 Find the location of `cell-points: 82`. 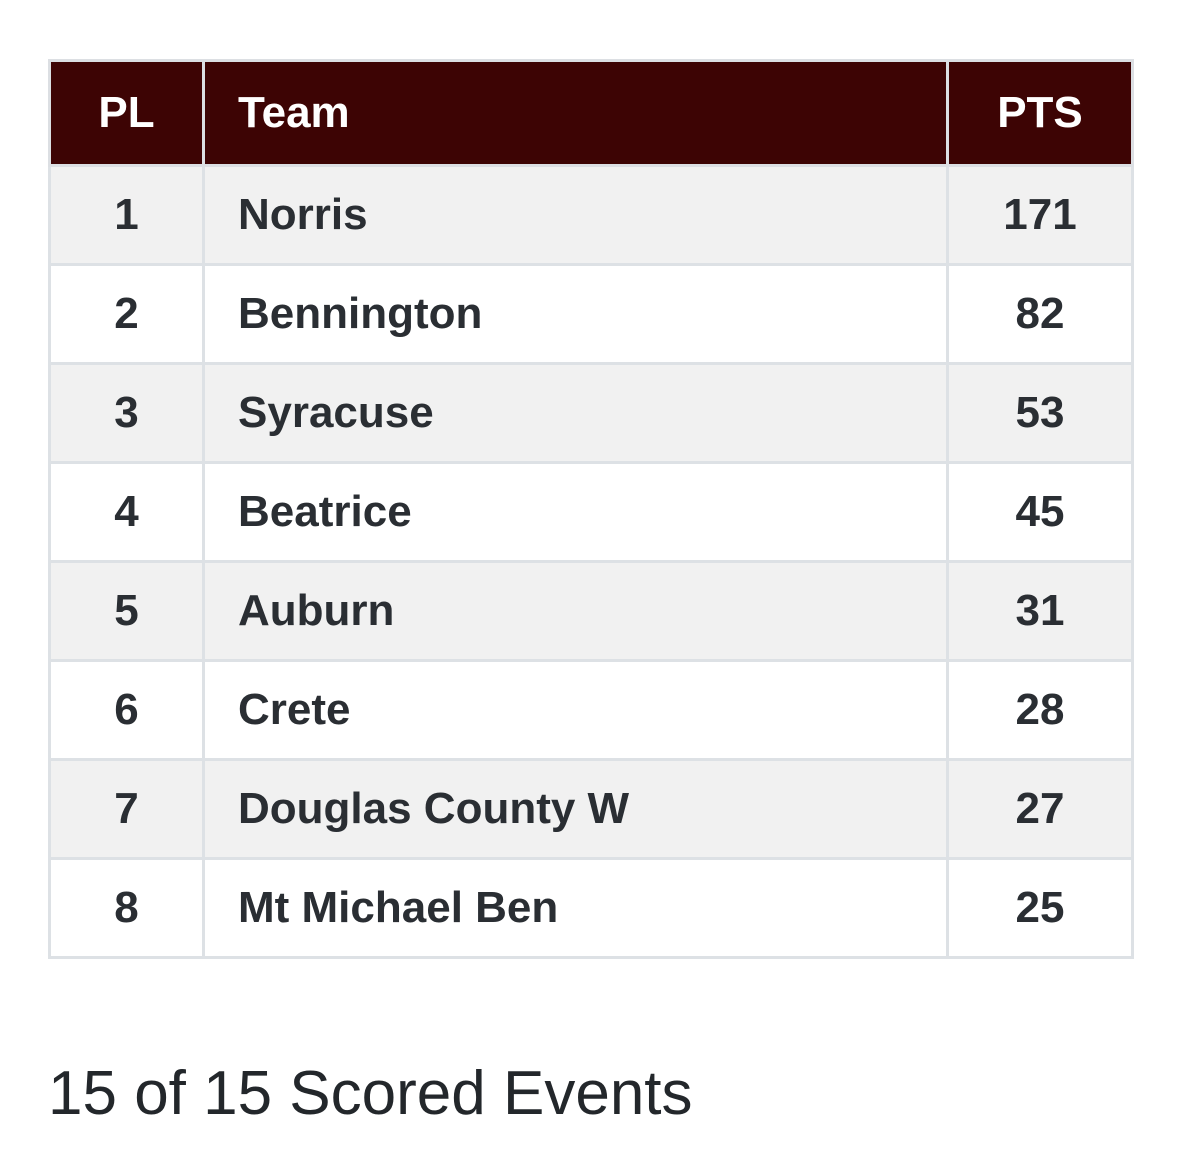

cell-points: 82 is located at coordinates (1040, 314).